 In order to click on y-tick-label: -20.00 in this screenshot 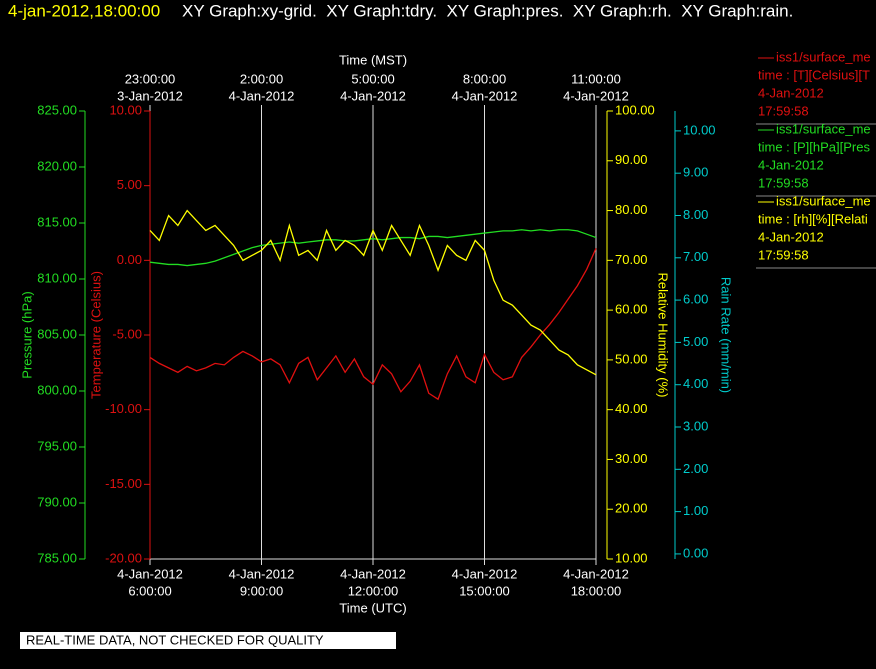, I will do `click(123, 557)`.